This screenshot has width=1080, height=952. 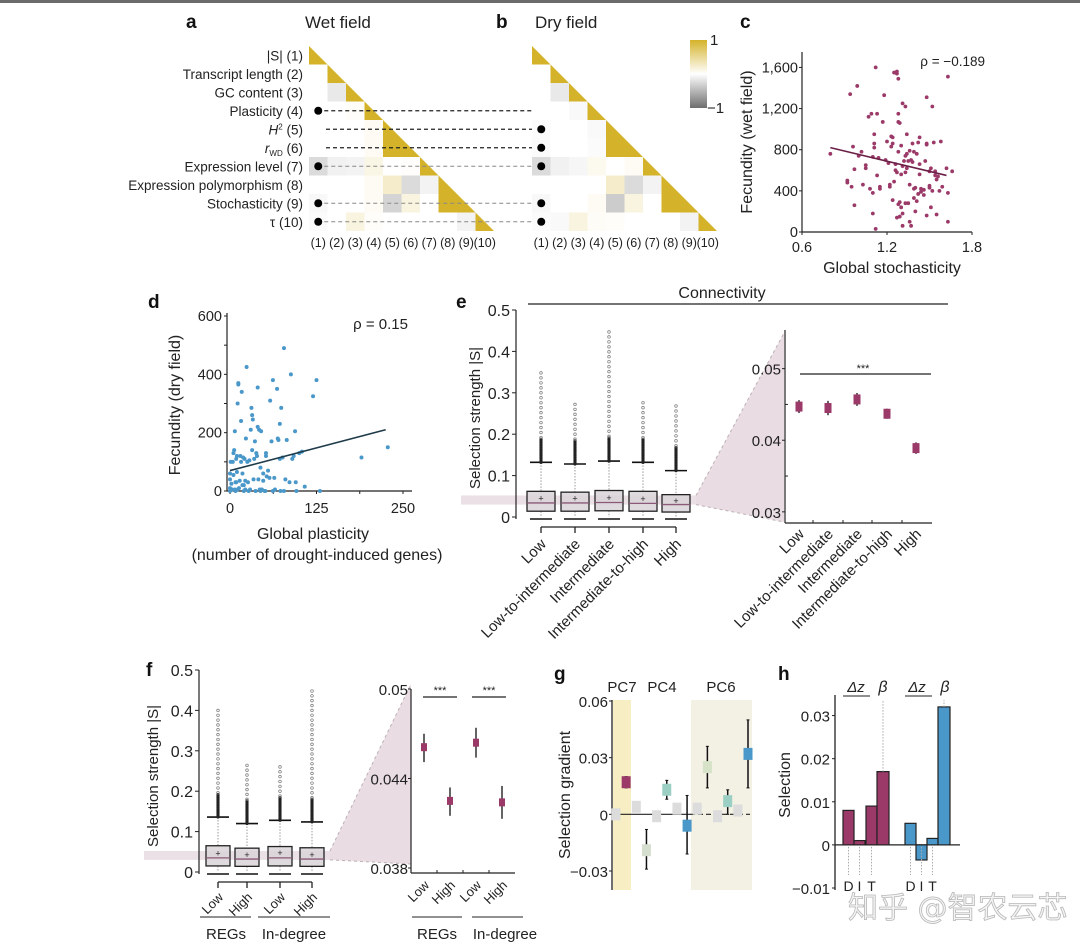 What do you see at coordinates (255, 203) in the screenshot?
I see `heatmap-row-label: Stochasticity (9)` at bounding box center [255, 203].